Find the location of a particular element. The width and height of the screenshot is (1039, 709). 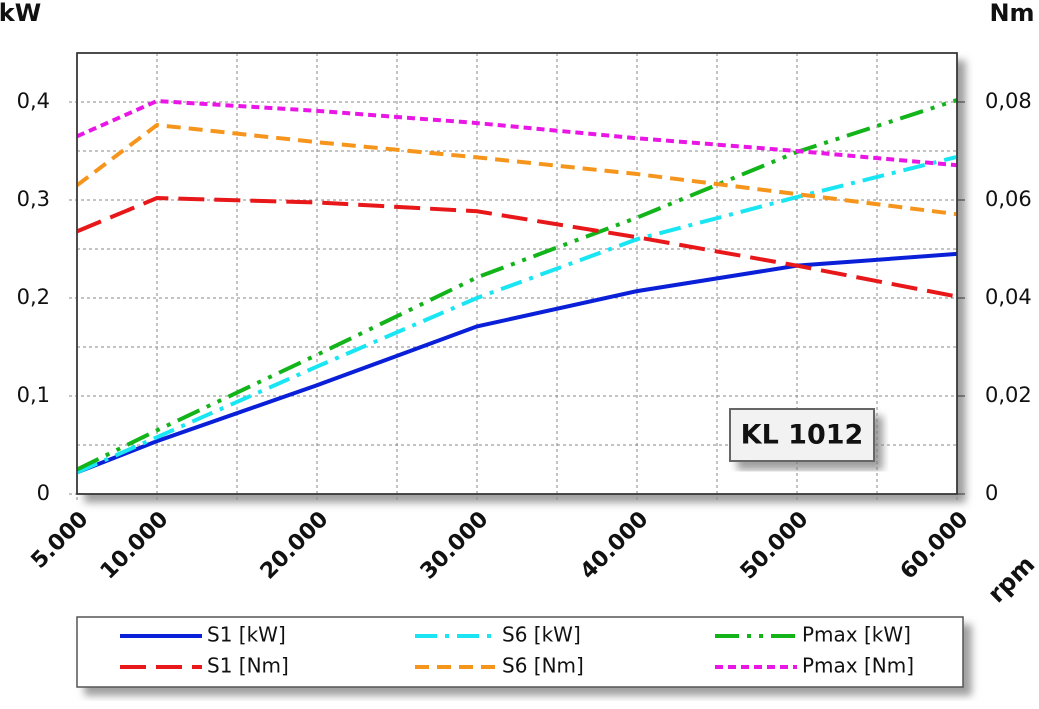

legend-label: S1 [kW] is located at coordinates (246, 635).